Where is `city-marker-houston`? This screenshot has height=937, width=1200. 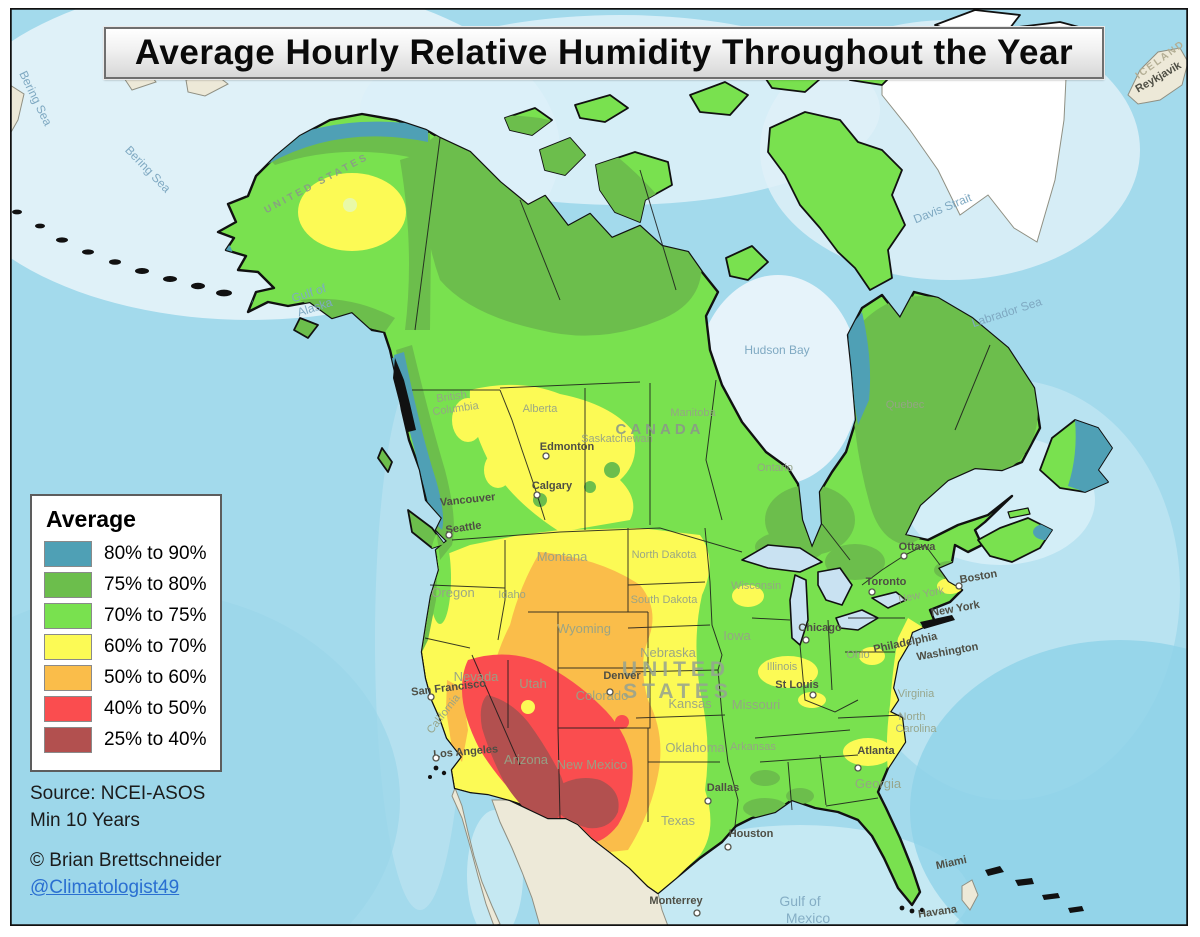 city-marker-houston is located at coordinates (728, 847).